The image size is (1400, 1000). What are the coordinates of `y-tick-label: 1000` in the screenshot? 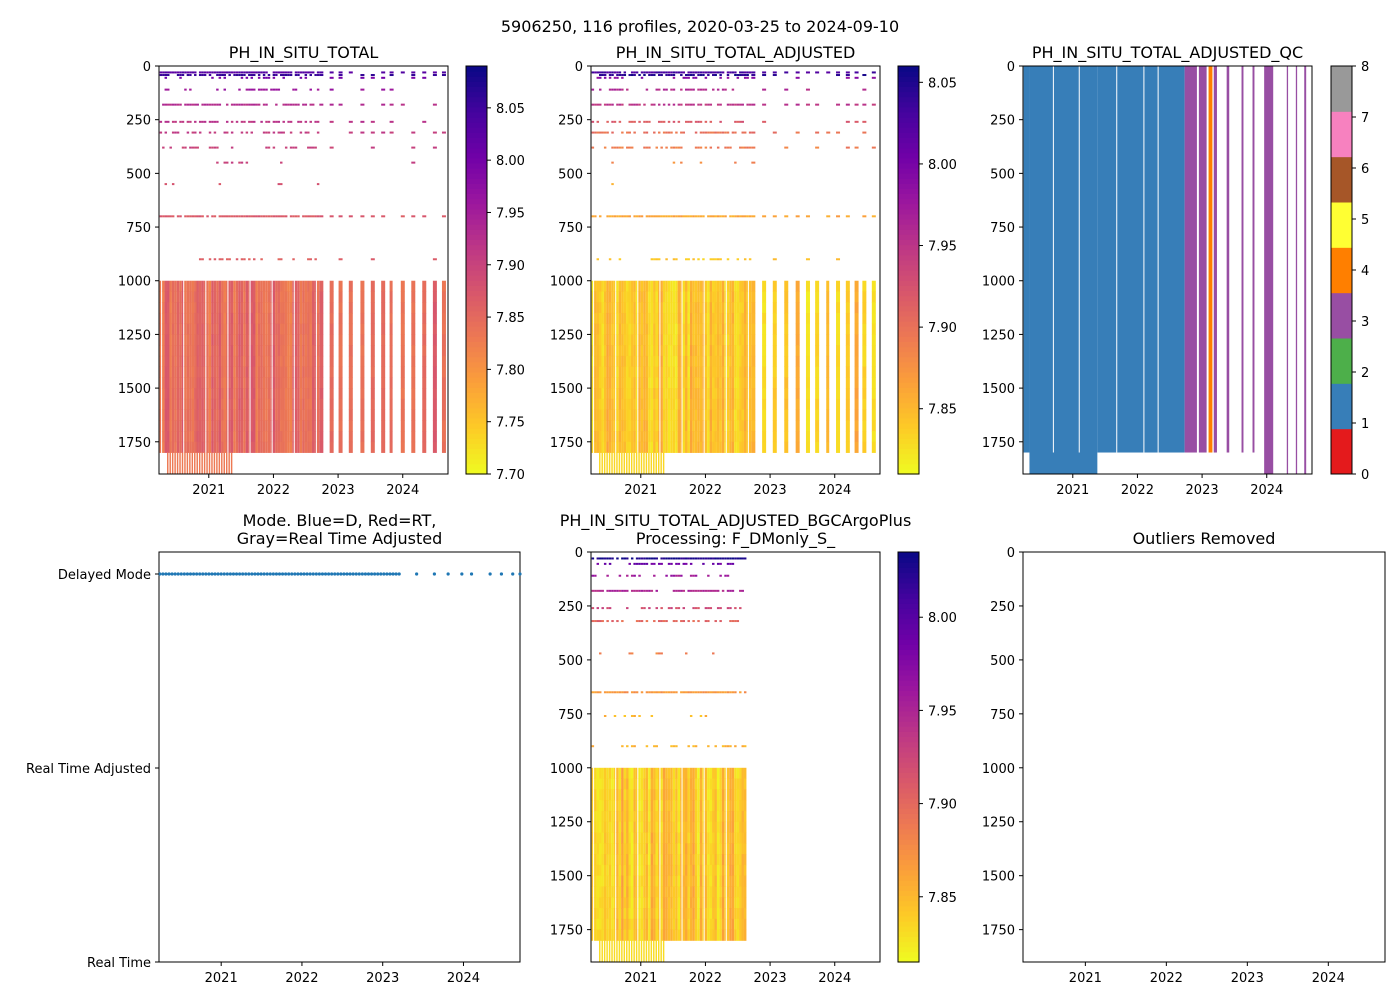 It's located at (134, 282).